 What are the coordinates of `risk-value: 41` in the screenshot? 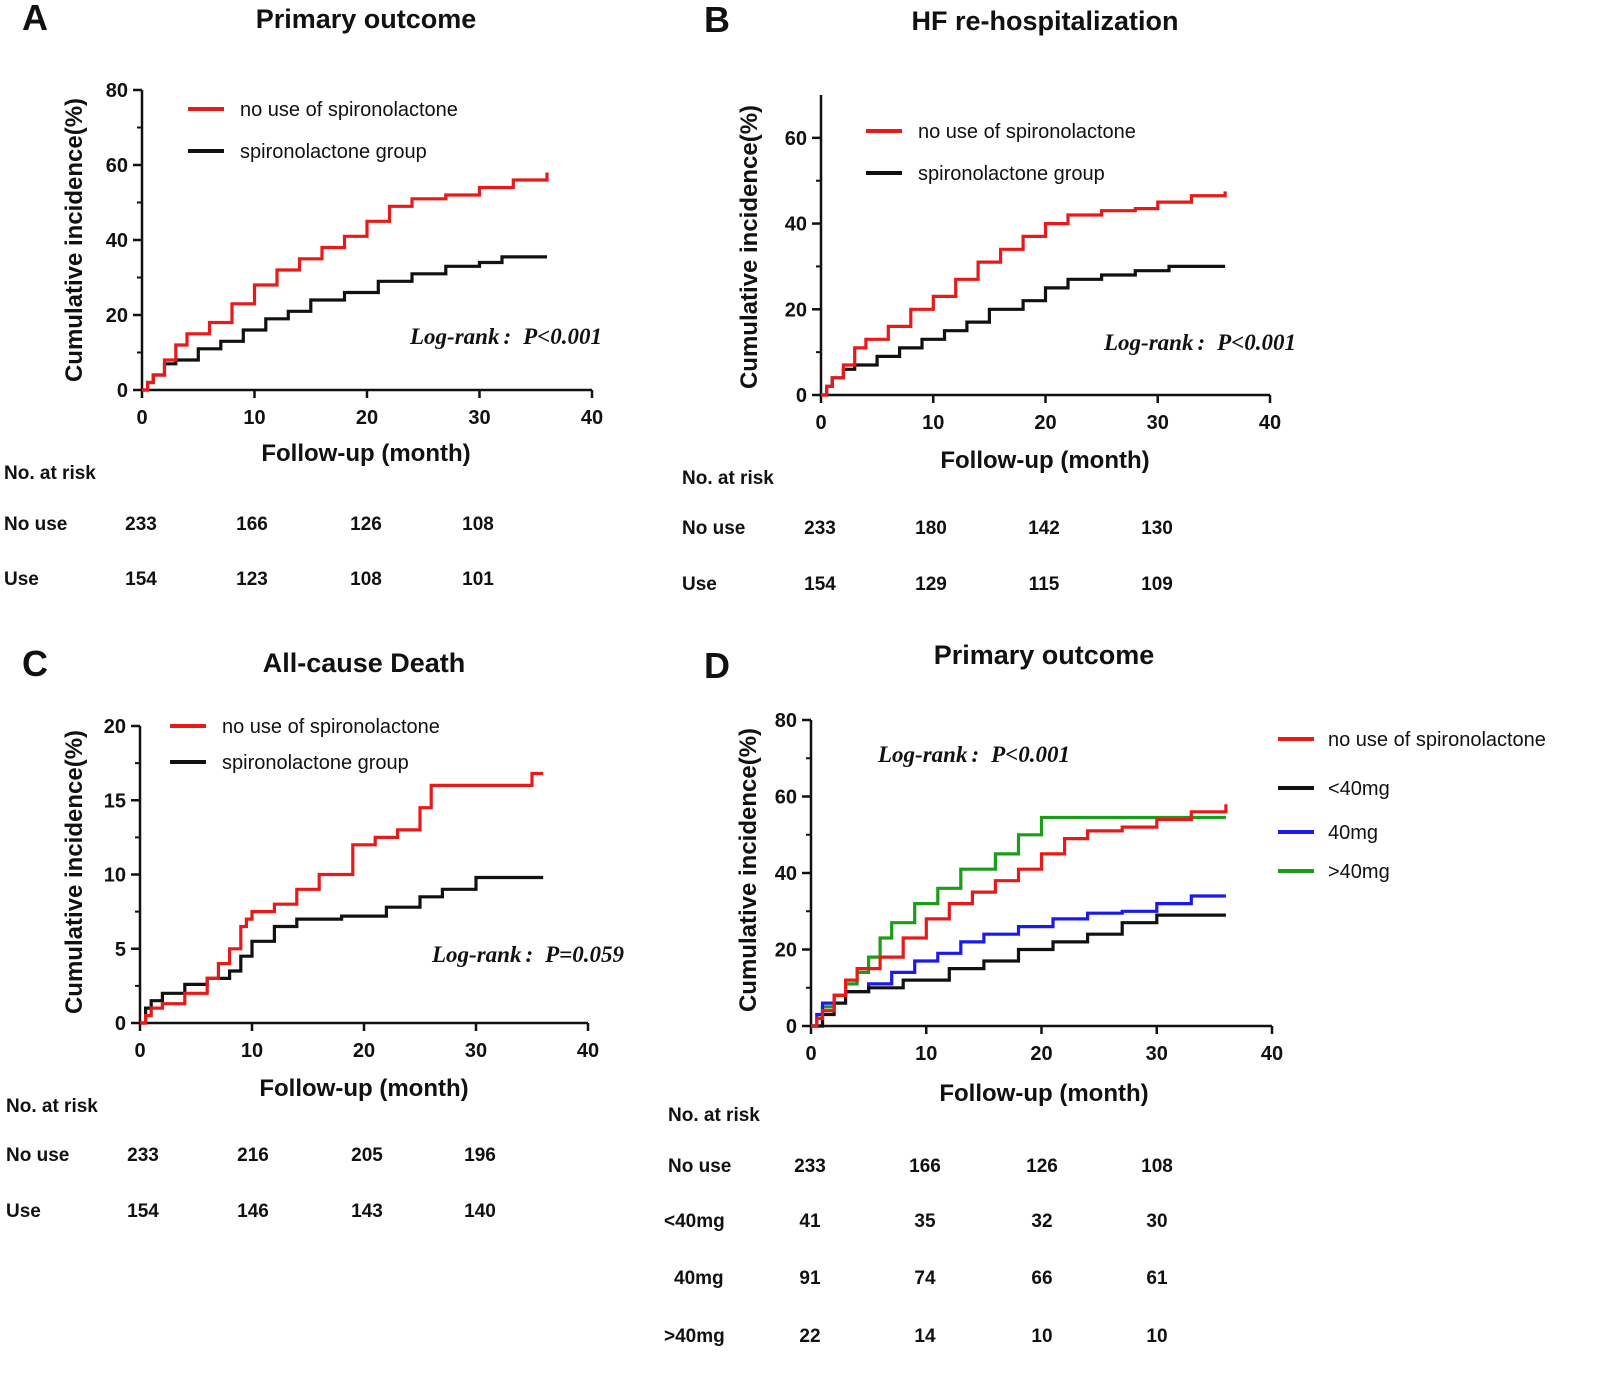 It's located at (810, 1221).